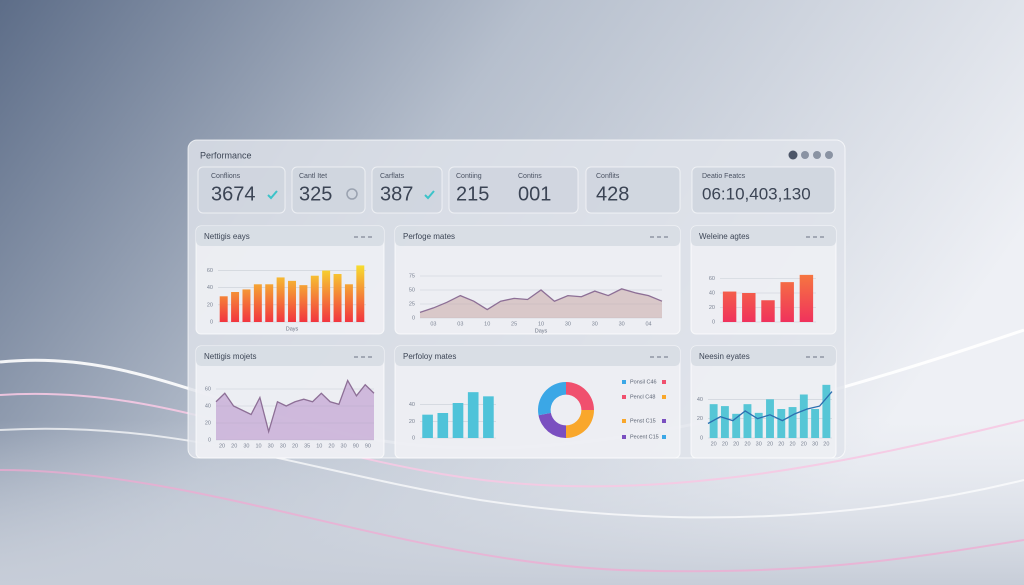  Describe the element at coordinates (612, 194) in the screenshot. I see `kpi-value: 428` at that location.